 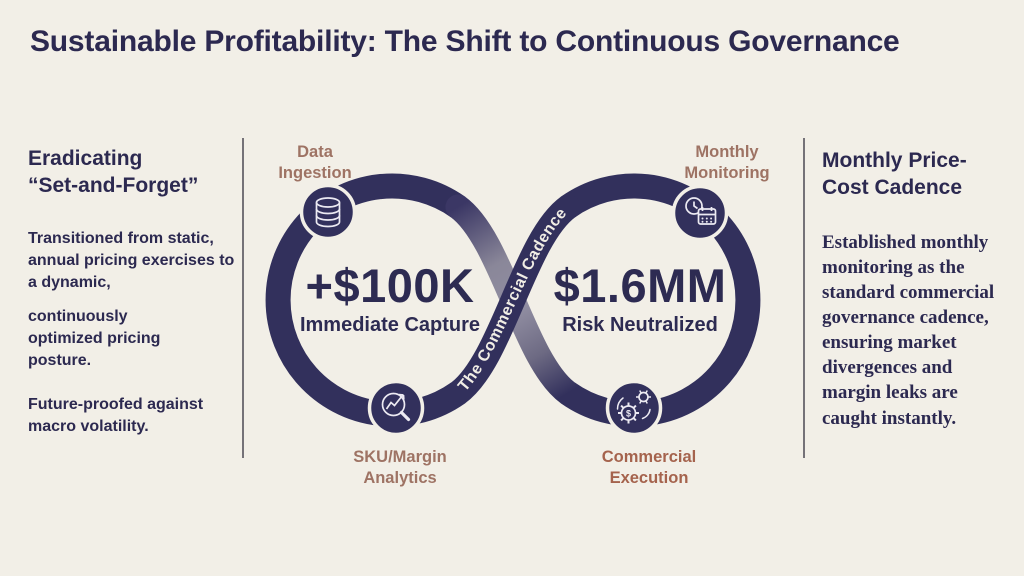 I want to click on node-label-line: Monthly, so click(x=727, y=152).